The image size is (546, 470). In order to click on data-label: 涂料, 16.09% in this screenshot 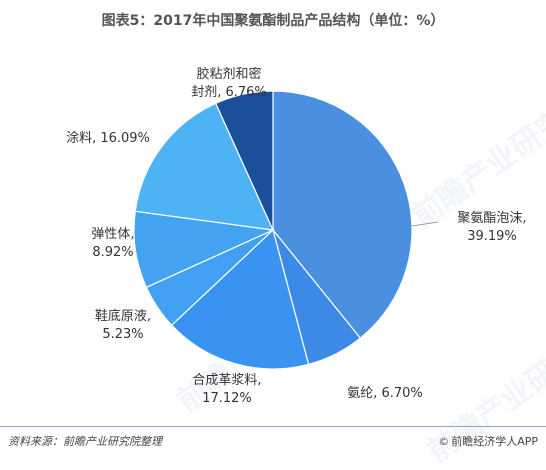, I will do `click(108, 138)`.